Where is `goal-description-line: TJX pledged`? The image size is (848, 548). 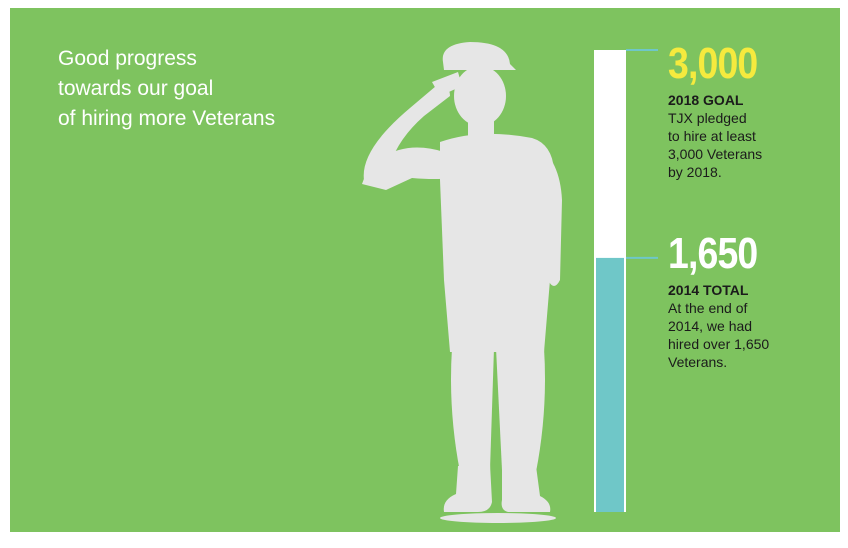 goal-description-line: TJX pledged is located at coordinates (707, 118).